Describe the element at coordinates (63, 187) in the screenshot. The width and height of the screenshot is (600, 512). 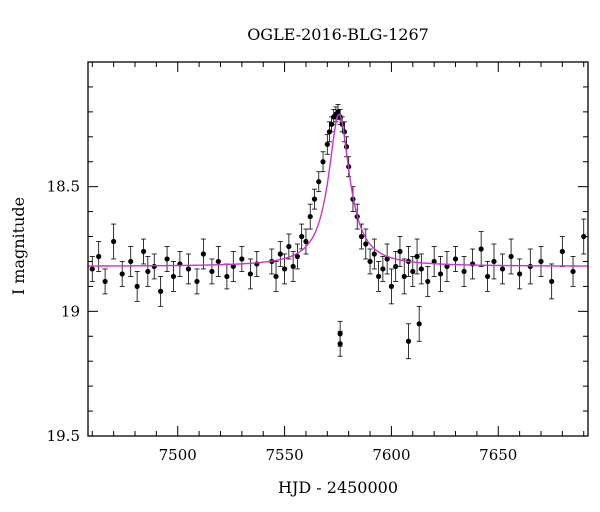
I see `y-tick-label: 18.5` at that location.